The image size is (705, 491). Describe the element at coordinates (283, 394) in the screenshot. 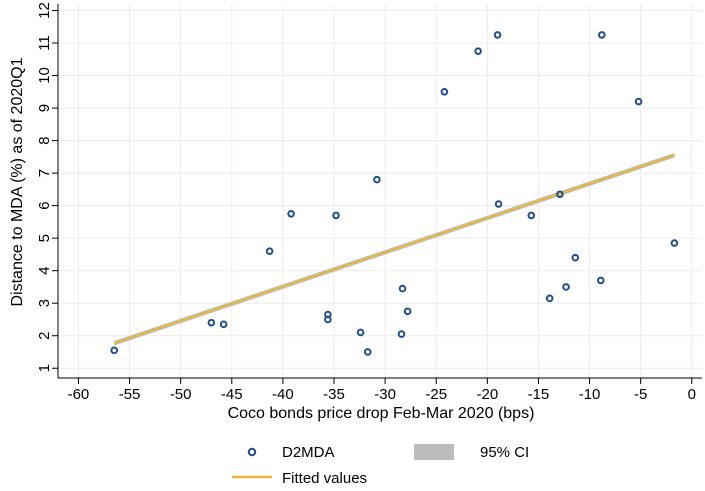

I see `x-tick-label-4: -40` at that location.